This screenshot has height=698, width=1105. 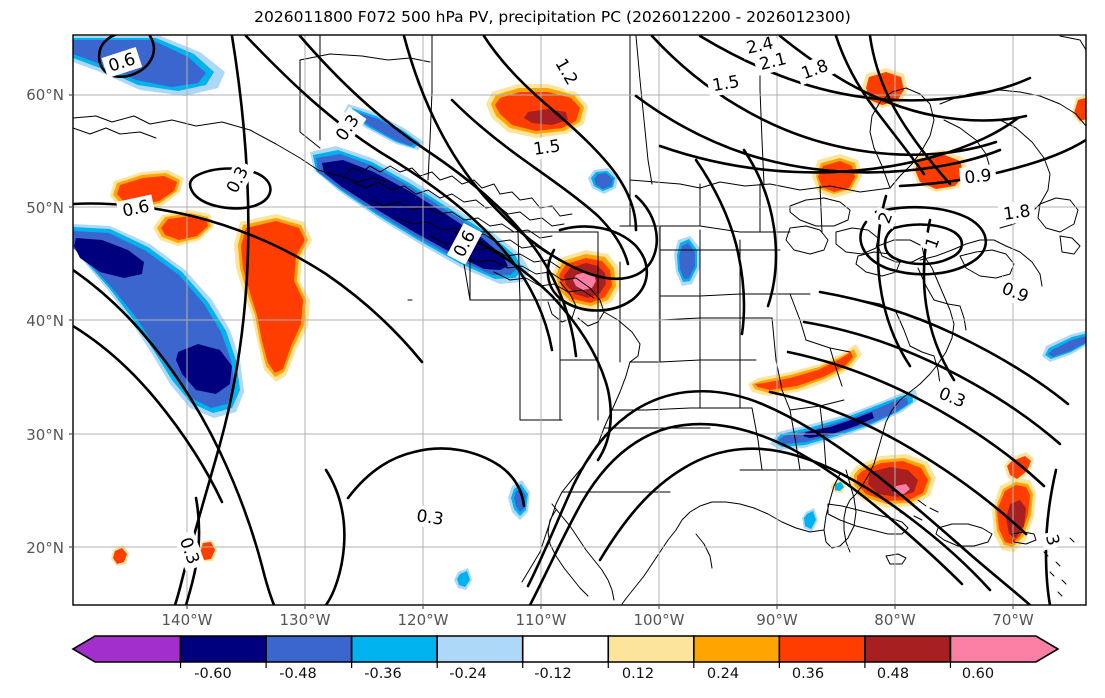 I want to click on shade-blob-alaska-orange, so click(x=537, y=111).